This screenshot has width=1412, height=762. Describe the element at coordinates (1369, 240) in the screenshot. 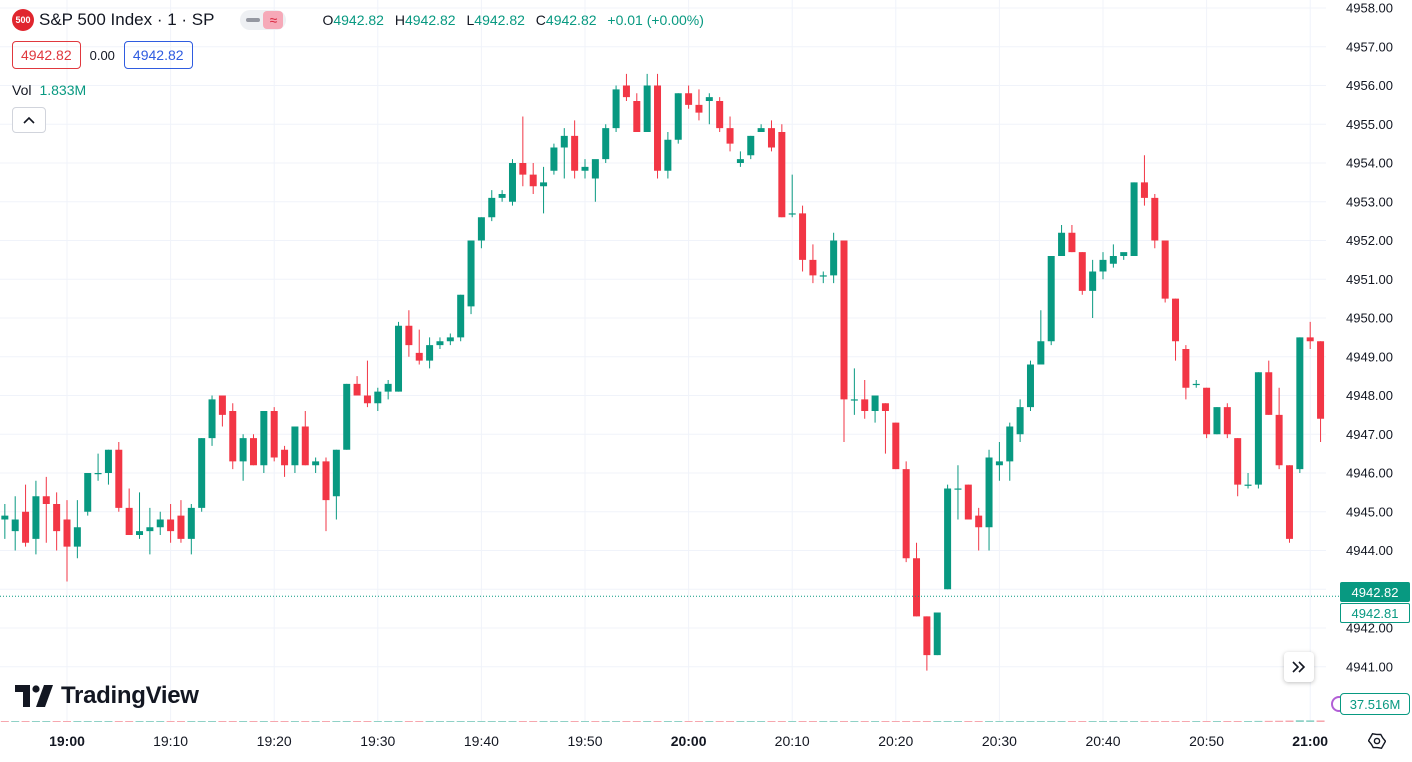

I see `price-tick-label: 4952.00` at that location.